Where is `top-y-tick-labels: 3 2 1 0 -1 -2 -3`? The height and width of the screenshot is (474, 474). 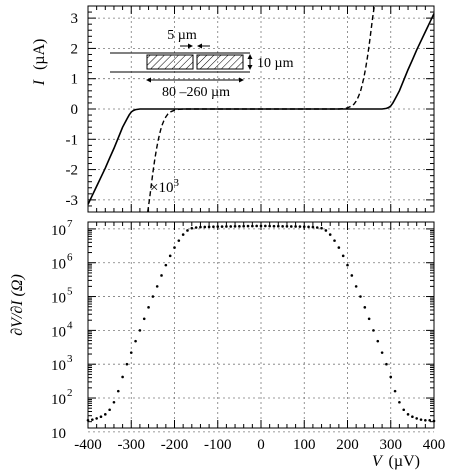
top-y-tick-labels: 3 2 1 0 -1 -2 -3 is located at coordinates (72, 110).